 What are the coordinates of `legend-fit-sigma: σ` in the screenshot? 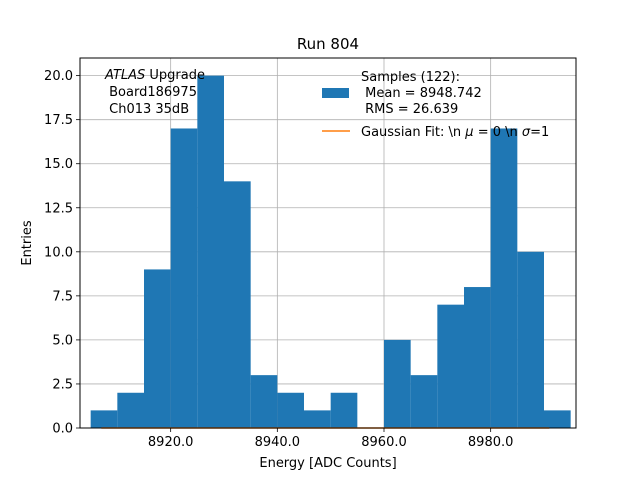 It's located at (526, 132).